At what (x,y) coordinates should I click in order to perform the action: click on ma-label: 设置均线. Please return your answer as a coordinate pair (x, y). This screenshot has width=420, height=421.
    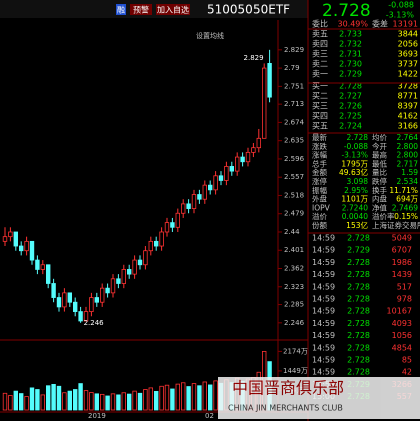
    Looking at the image, I should click on (210, 35).